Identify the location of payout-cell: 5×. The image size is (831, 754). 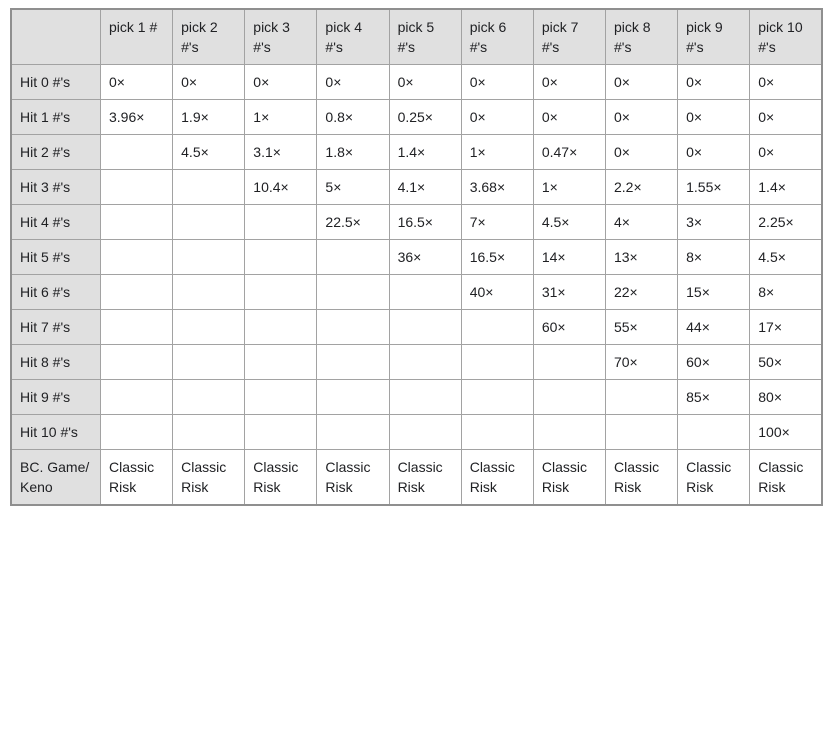
(353, 187).